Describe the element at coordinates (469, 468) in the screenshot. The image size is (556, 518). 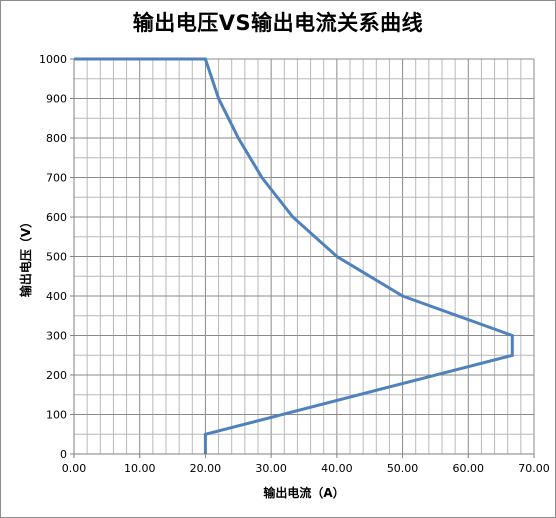
I see `x-tick-label: 60.00` at that location.